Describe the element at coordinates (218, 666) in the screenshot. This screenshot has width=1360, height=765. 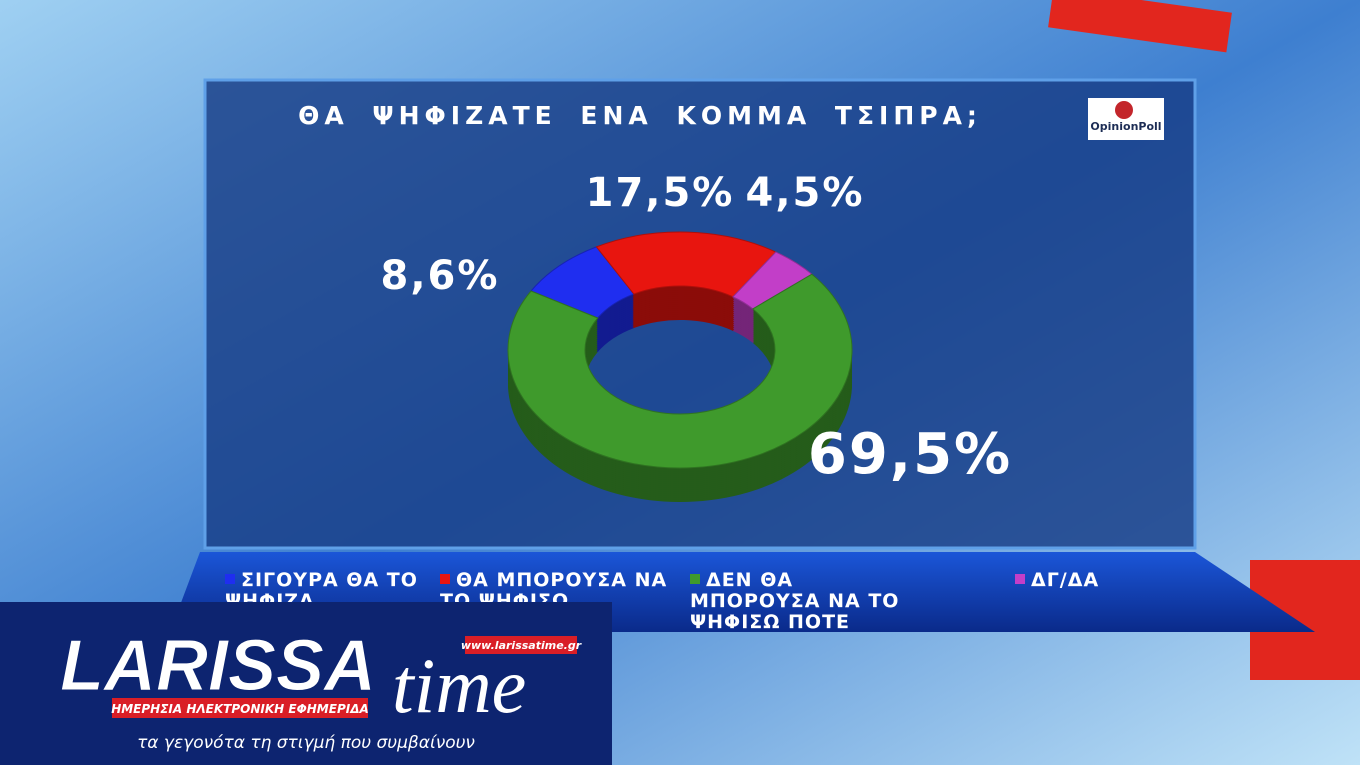
I see `logo-name: LARISSA` at that location.